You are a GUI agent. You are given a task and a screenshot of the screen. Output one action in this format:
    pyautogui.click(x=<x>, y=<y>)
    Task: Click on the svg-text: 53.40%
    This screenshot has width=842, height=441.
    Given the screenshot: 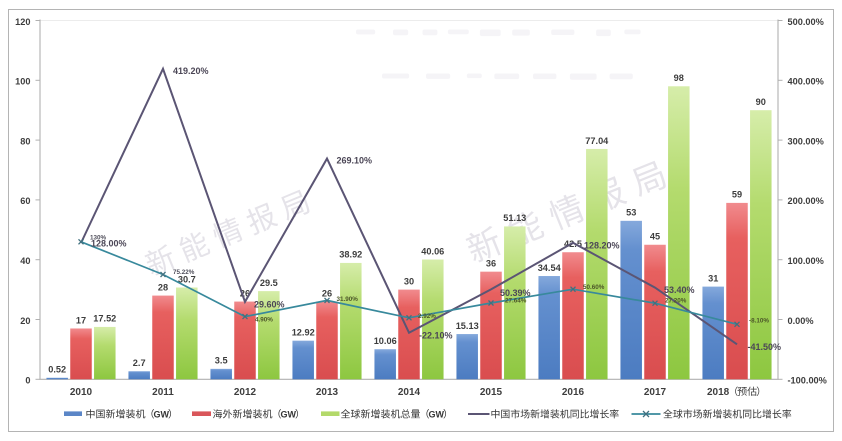 What is the action you would take?
    pyautogui.click(x=679, y=290)
    